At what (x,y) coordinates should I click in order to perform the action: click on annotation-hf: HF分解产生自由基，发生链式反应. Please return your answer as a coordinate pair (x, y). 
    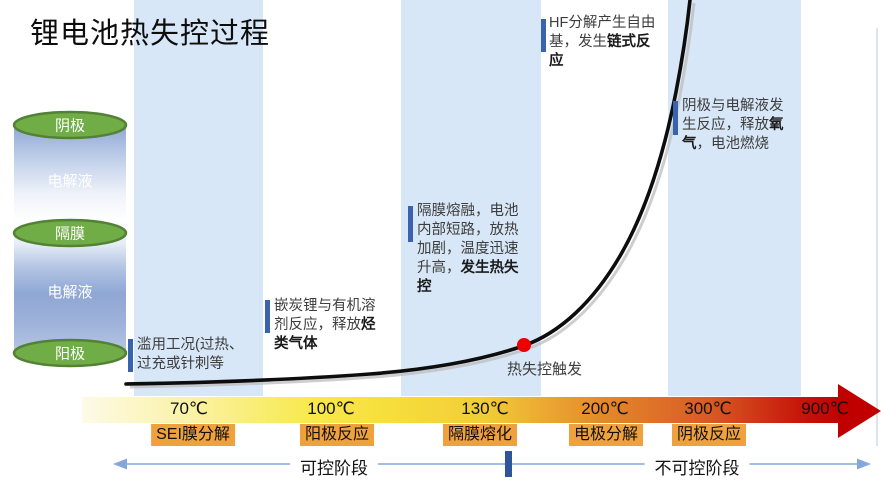
    Looking at the image, I should click on (604, 42).